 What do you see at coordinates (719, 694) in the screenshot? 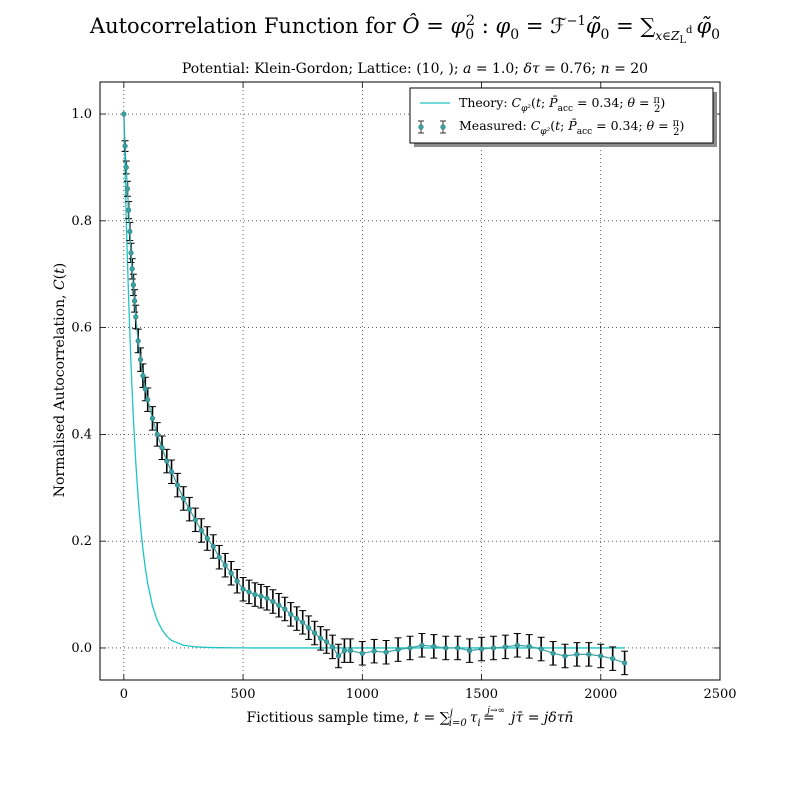
I see `x-tick-label: 2500` at bounding box center [719, 694].